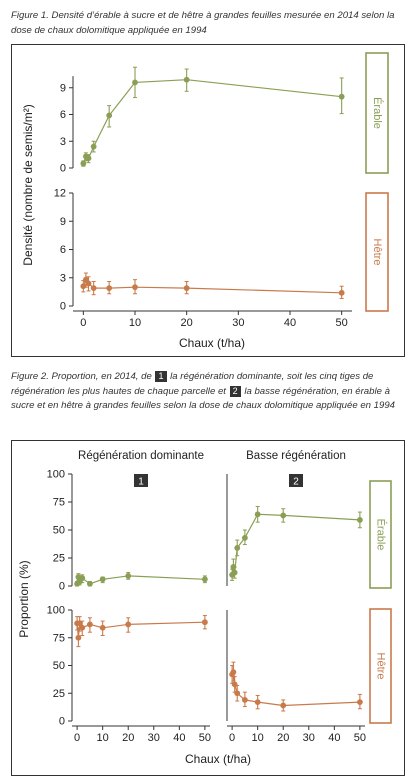  I want to click on hetre-y-tick-label: 6, so click(63, 250).